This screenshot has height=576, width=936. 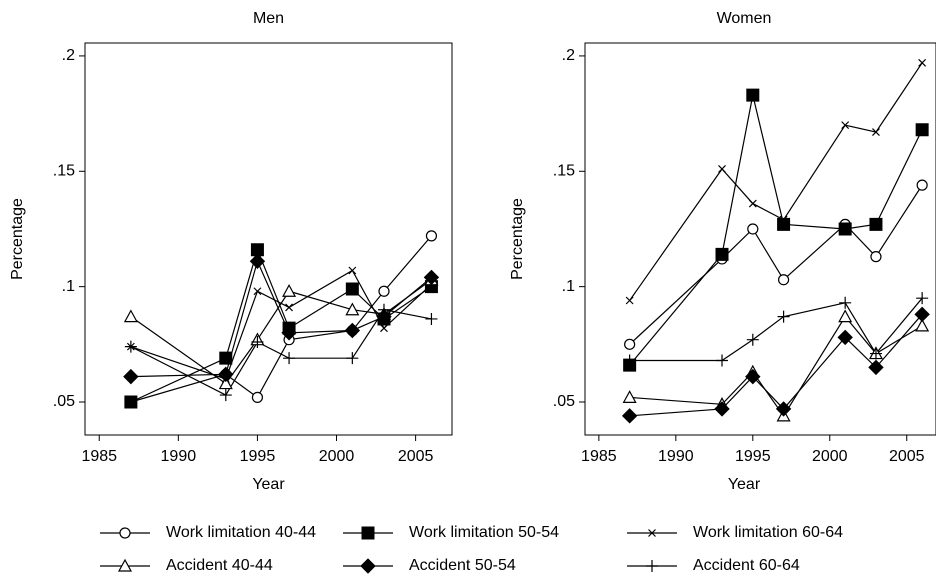 I want to click on legend-label: Work limitation 50-54, so click(x=484, y=532).